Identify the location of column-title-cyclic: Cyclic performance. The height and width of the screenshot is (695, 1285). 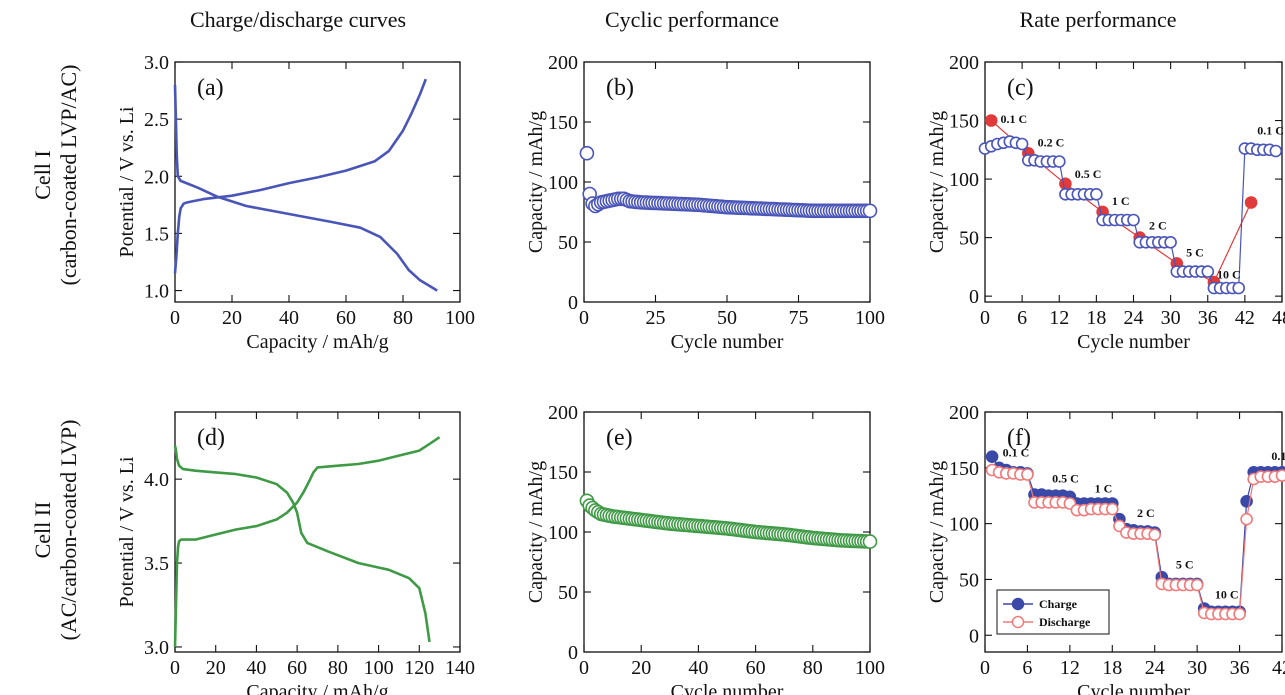
(692, 19).